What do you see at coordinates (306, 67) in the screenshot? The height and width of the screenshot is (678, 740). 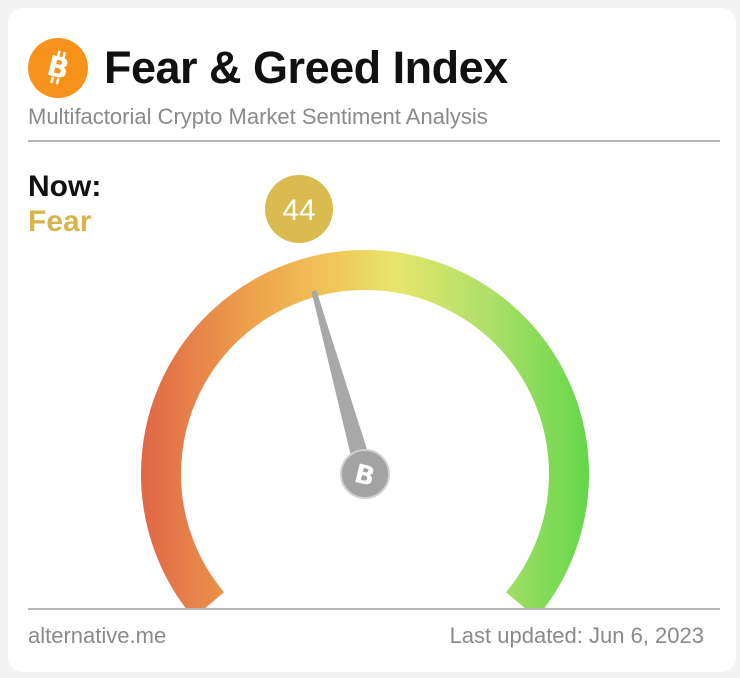 I see `page-title: Fear & Greed Index` at bounding box center [306, 67].